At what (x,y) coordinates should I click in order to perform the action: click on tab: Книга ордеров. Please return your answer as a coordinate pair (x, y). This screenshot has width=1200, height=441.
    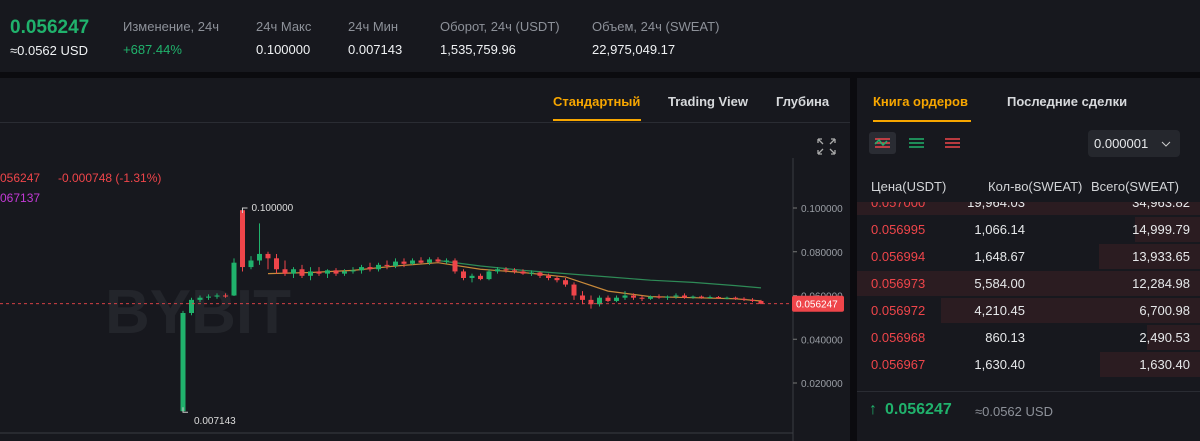
    Looking at the image, I should click on (920, 101).